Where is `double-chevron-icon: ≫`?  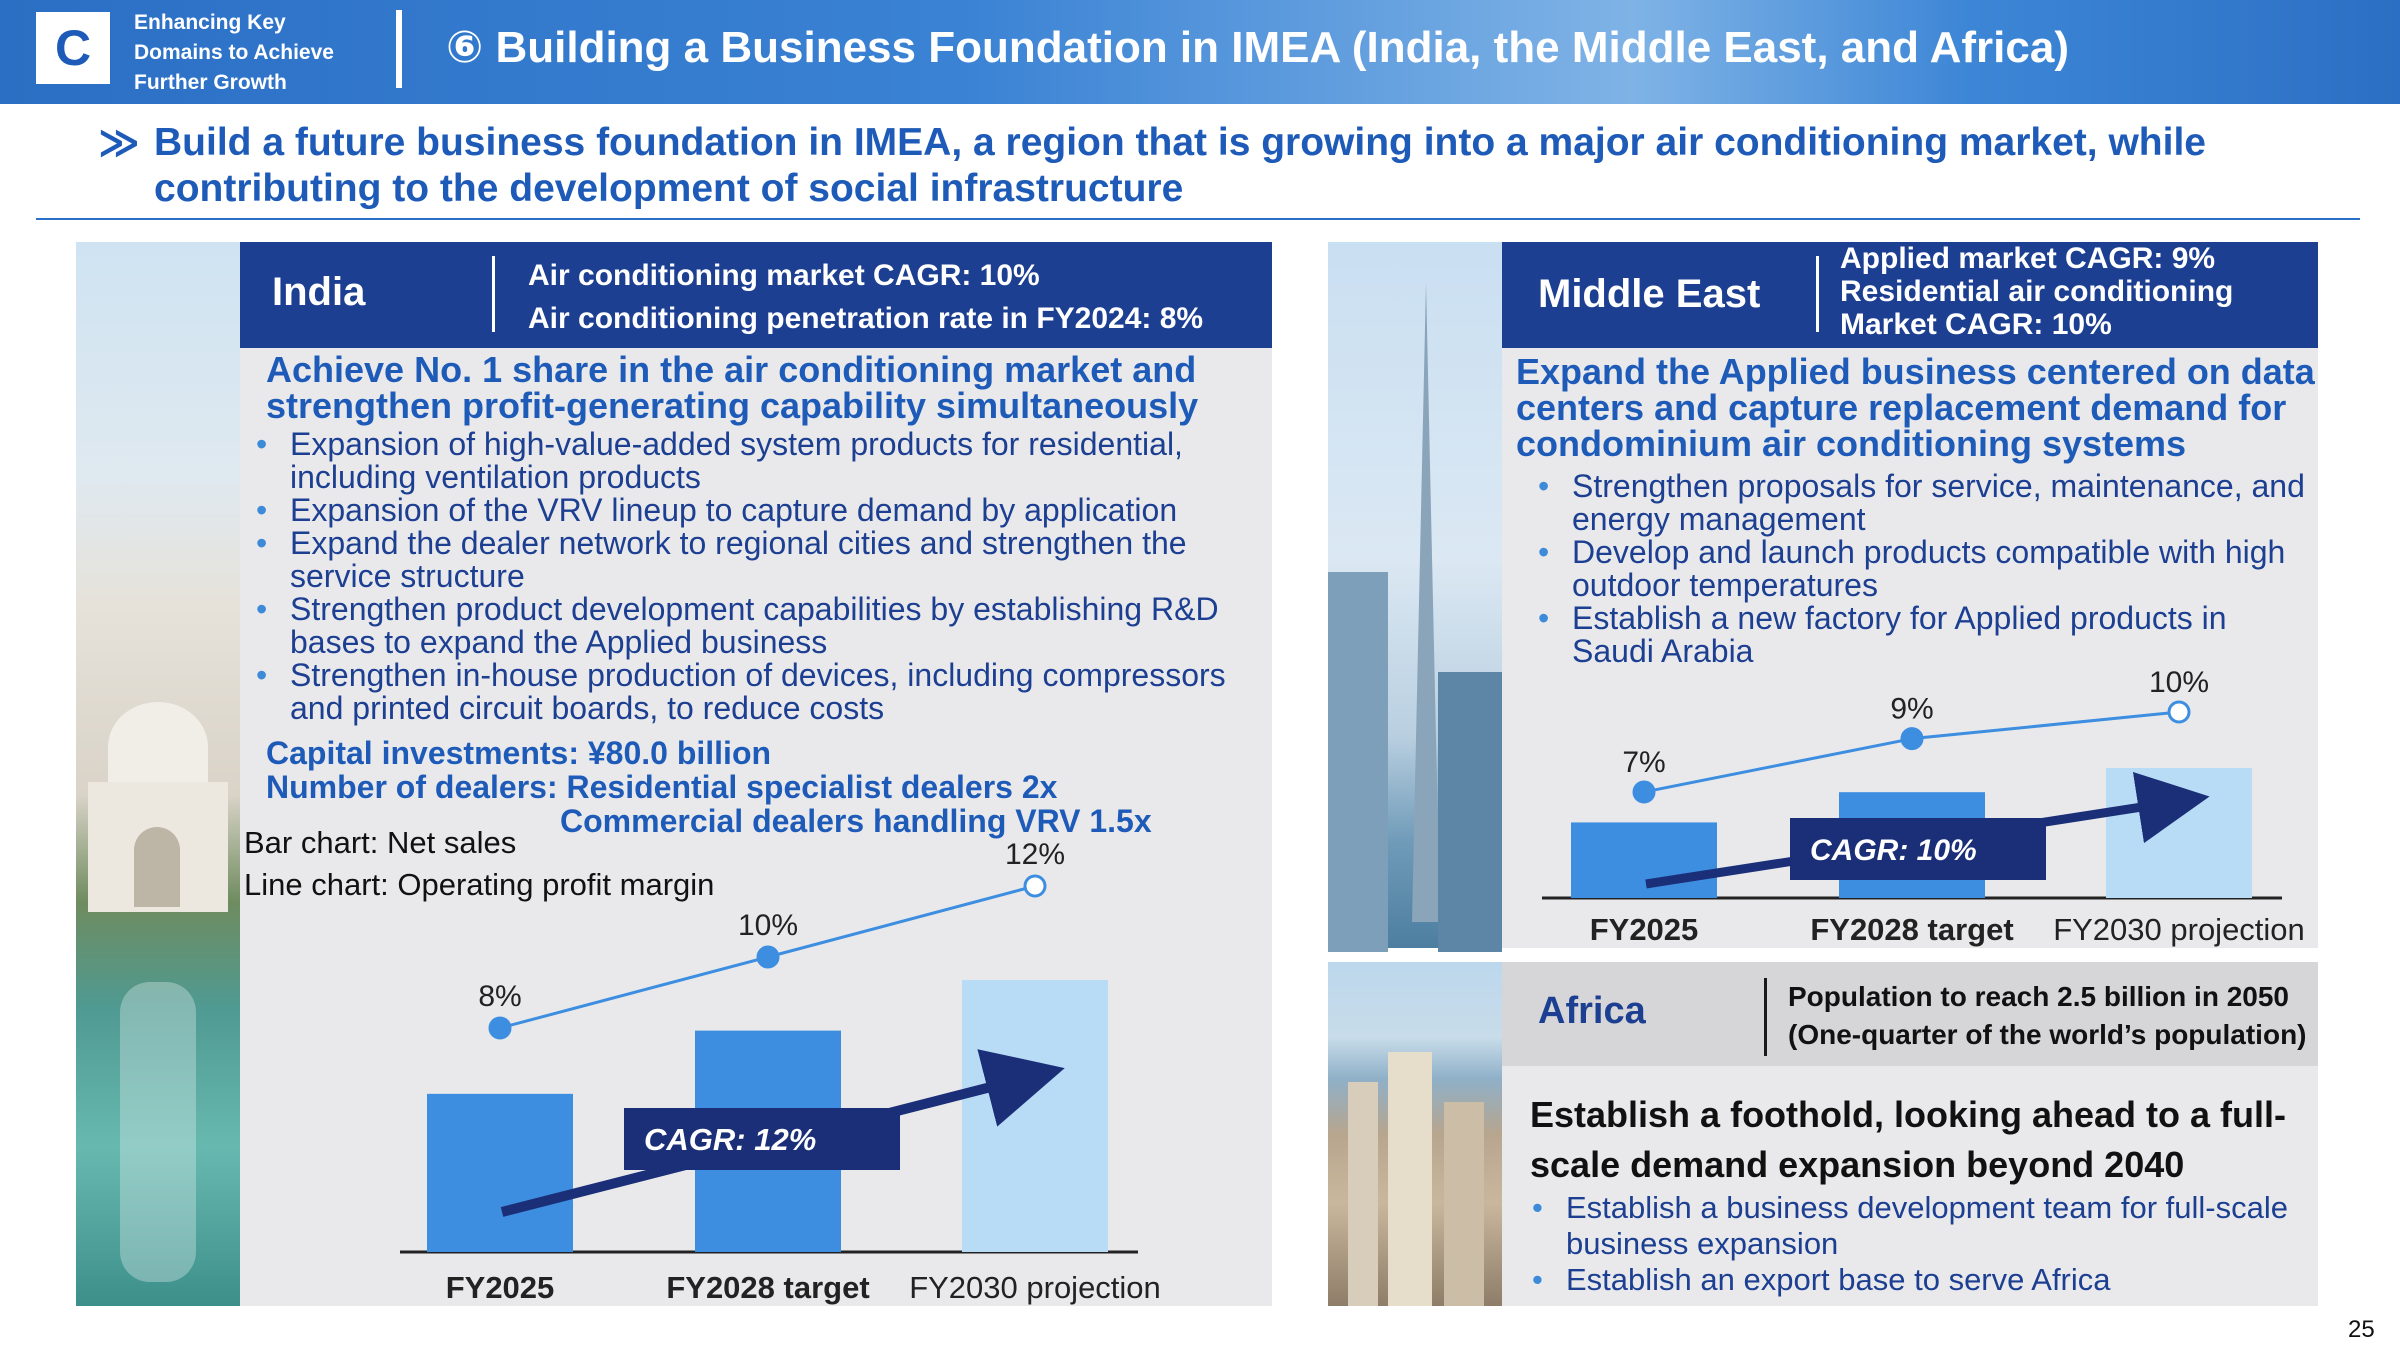 double-chevron-icon: ≫ is located at coordinates (119, 143).